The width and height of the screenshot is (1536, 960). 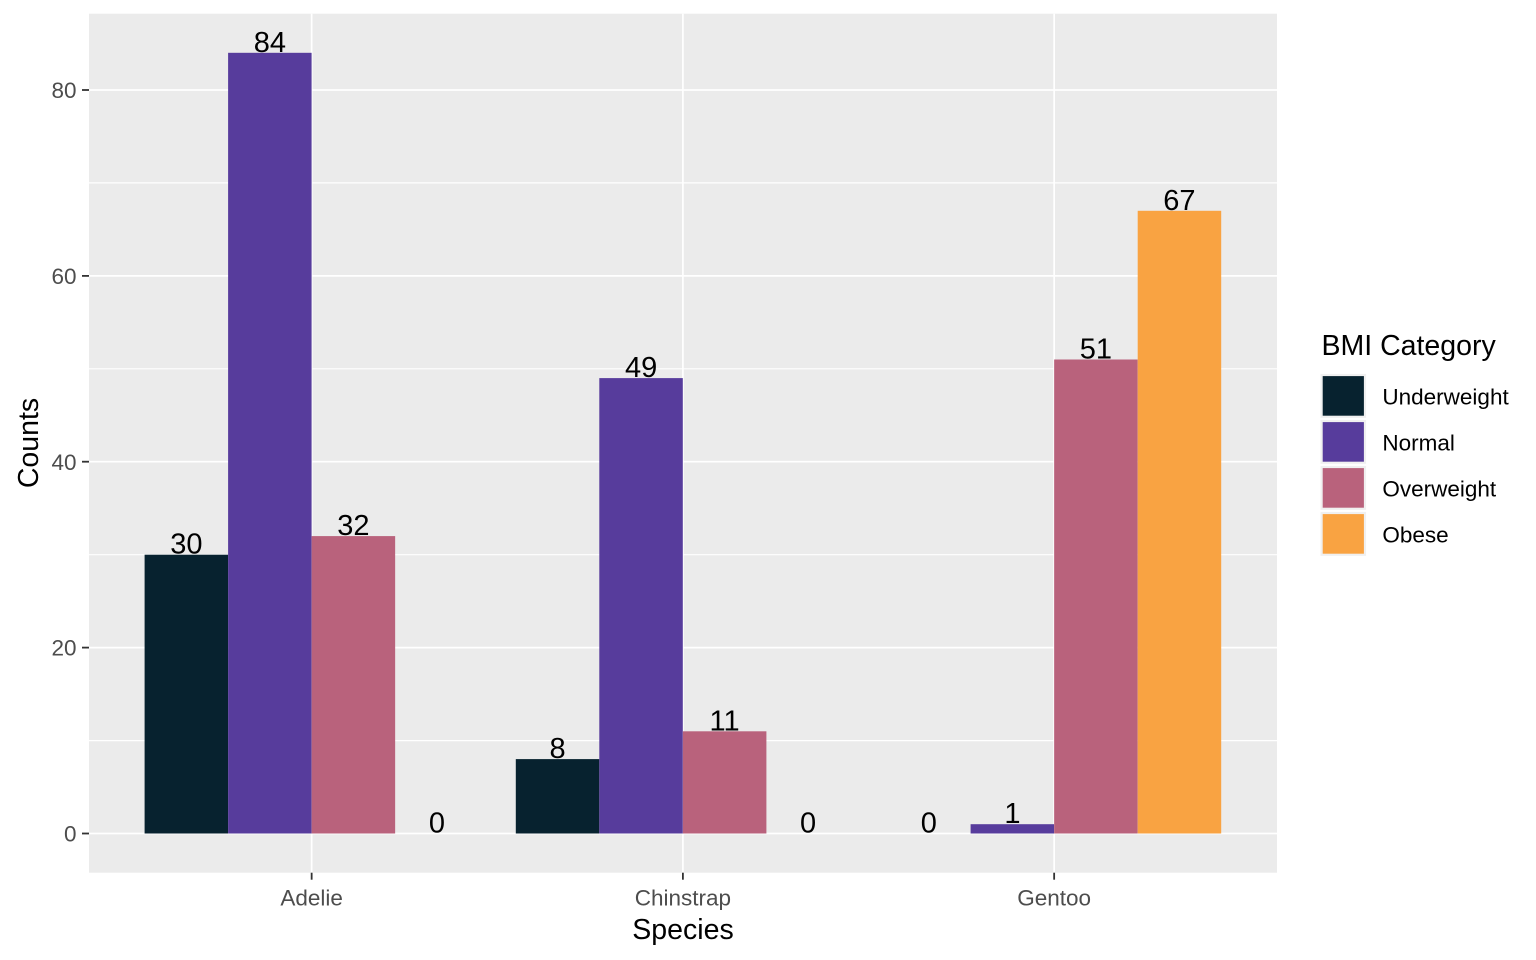 I want to click on svg-text: Adelie, so click(x=311, y=898).